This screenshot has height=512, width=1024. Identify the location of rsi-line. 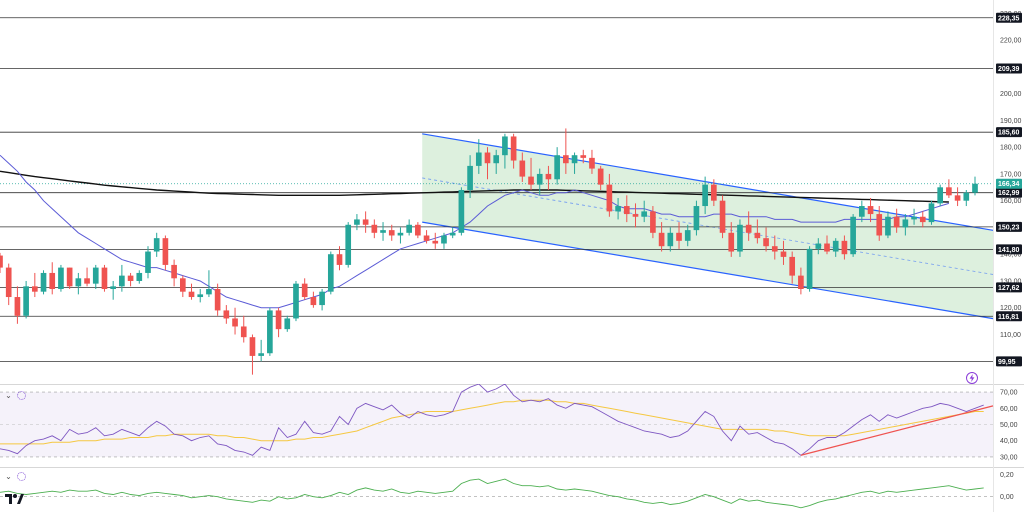
(492, 420).